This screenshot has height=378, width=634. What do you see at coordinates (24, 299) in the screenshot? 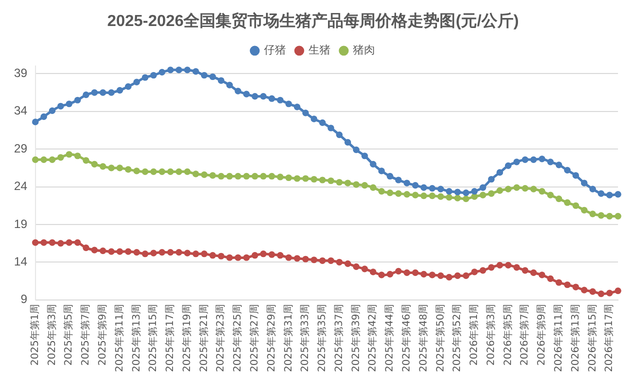
I see `y-tick-label: 9` at bounding box center [24, 299].